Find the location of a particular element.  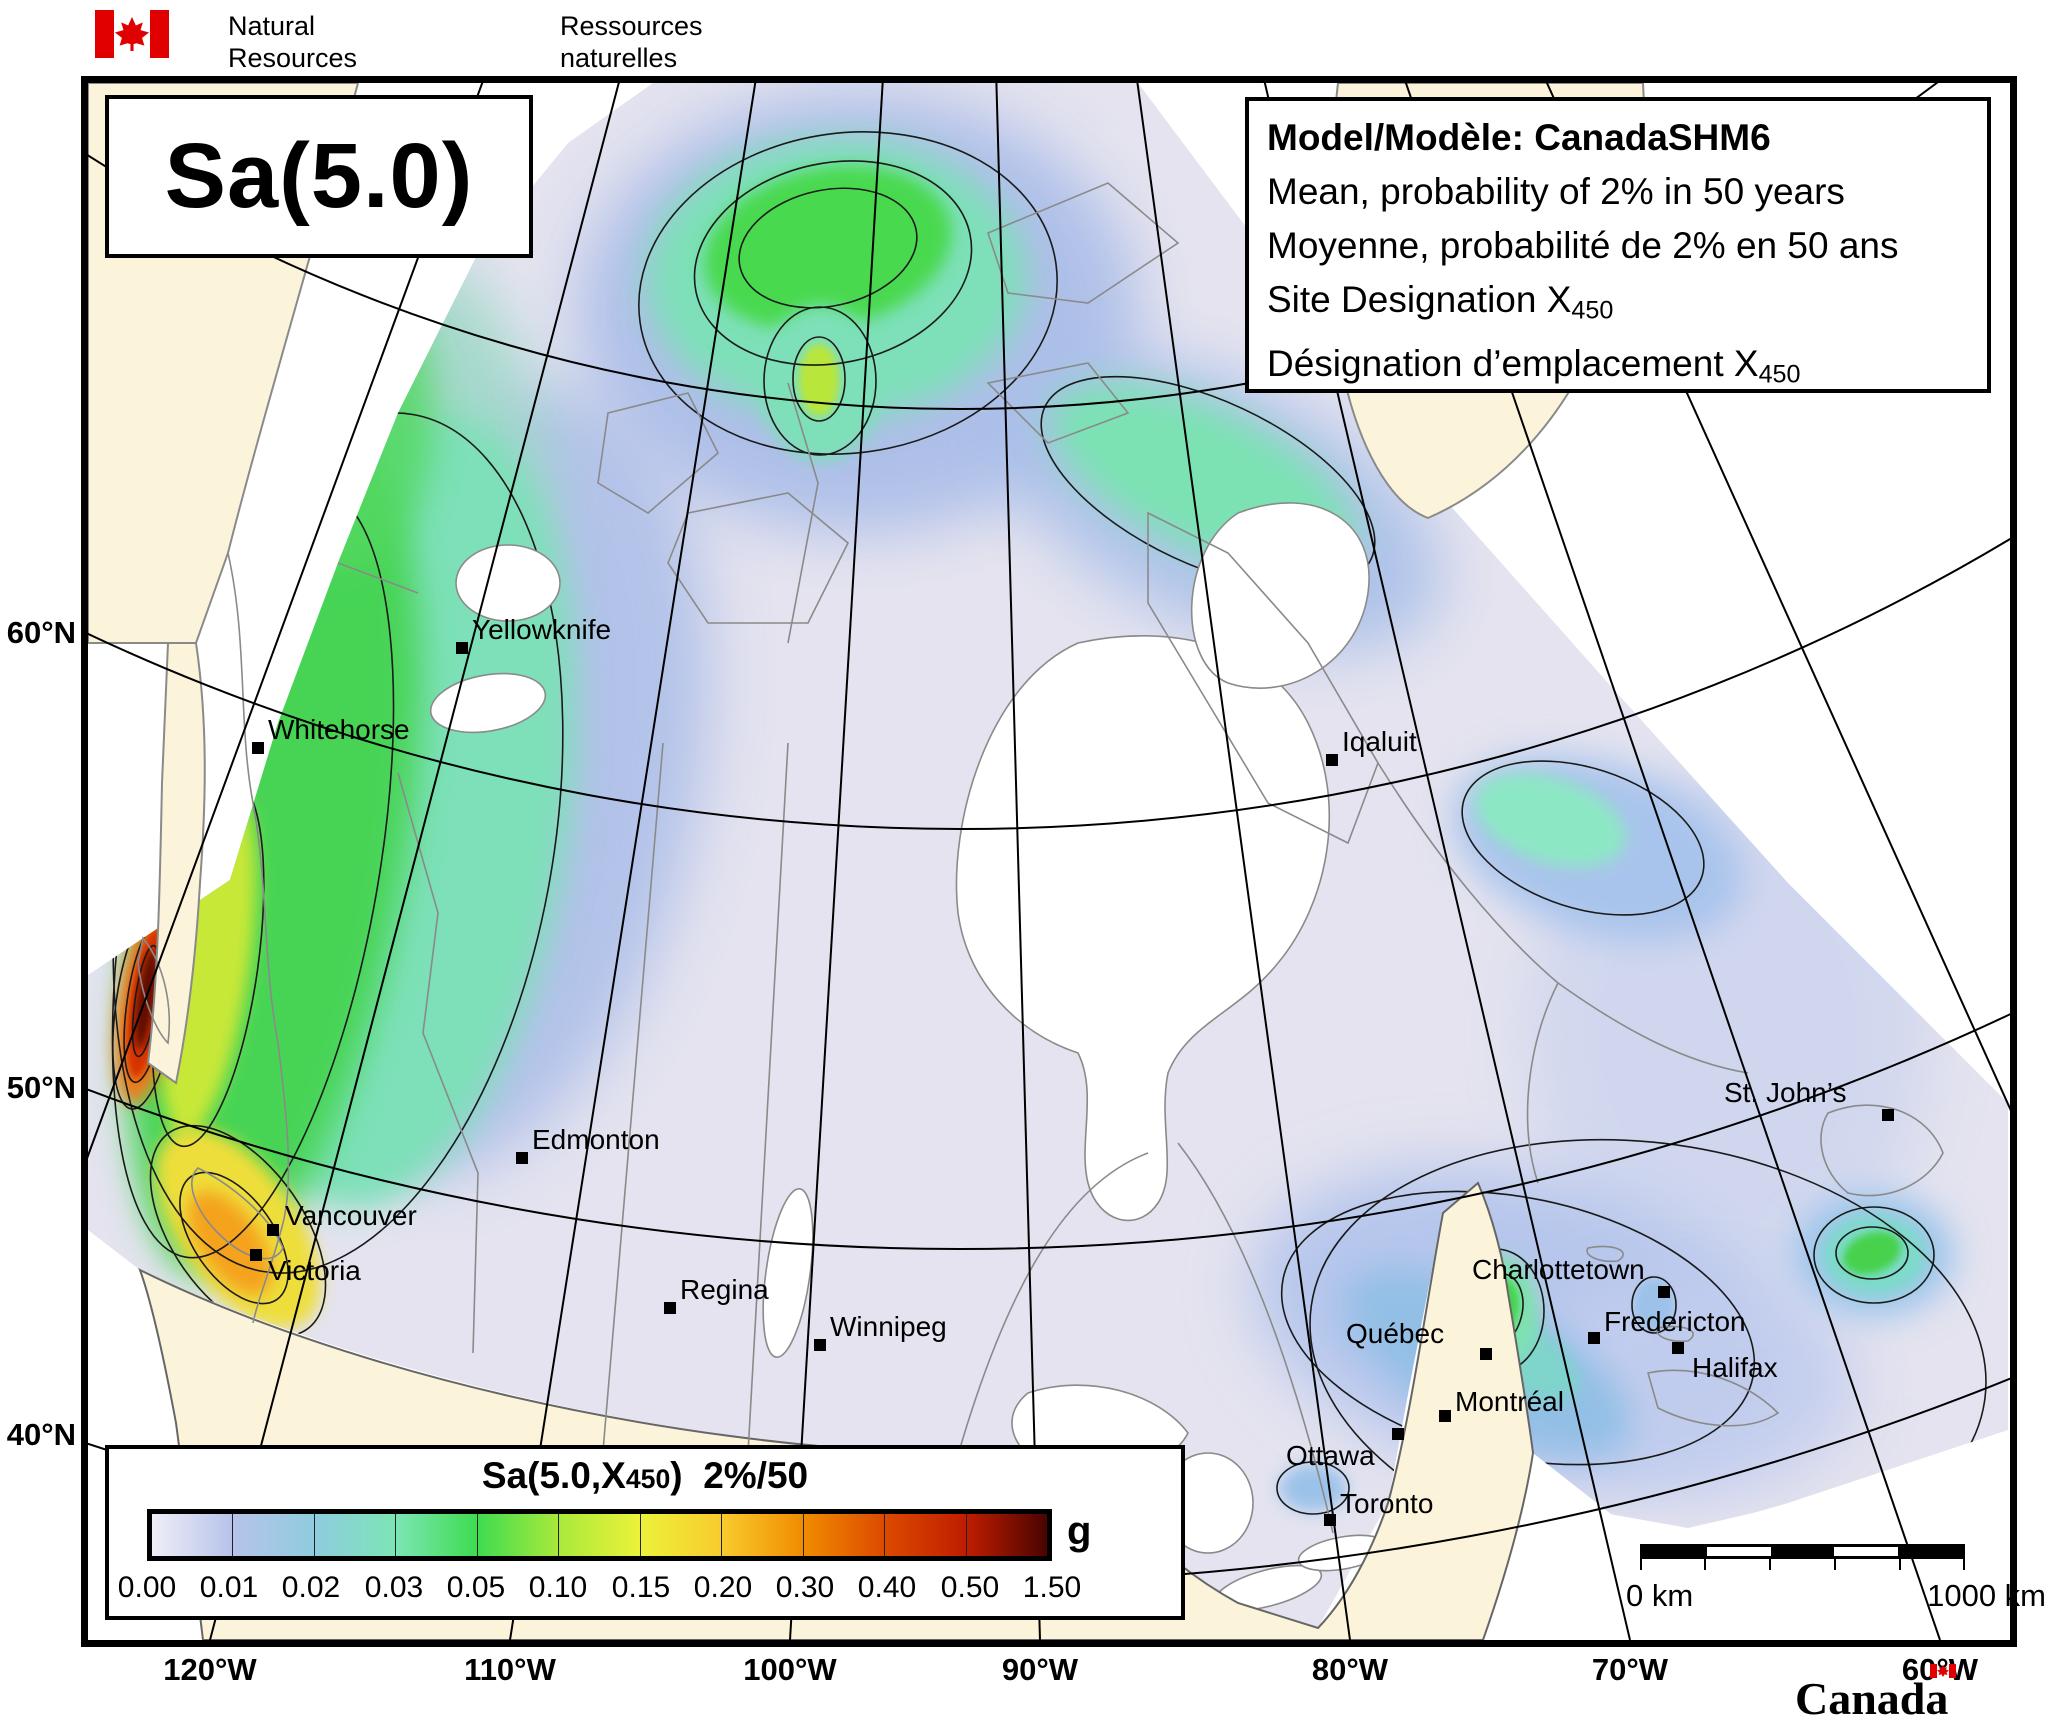

legend-tick: 0.01 is located at coordinates (229, 1587).